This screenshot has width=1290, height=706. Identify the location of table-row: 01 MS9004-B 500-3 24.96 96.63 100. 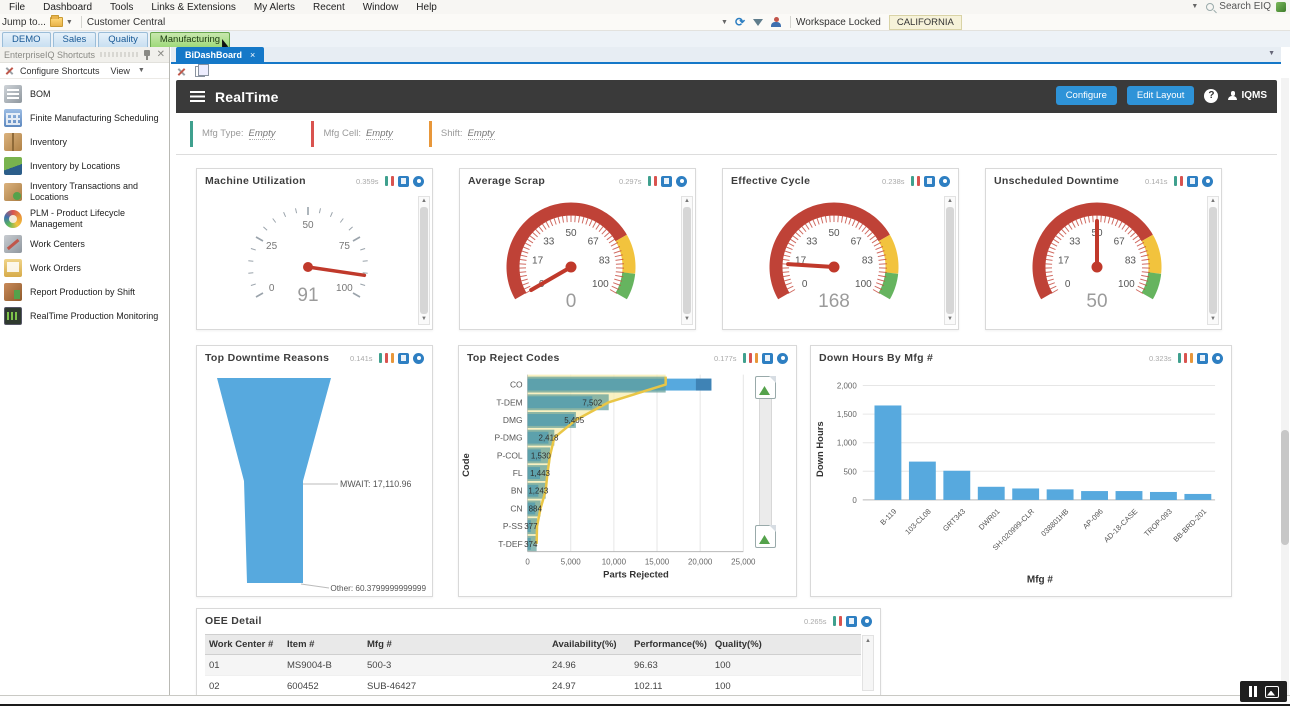
(533, 665).